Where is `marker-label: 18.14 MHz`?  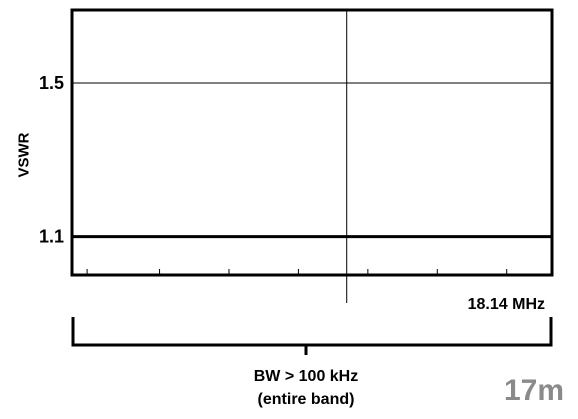 marker-label: 18.14 MHz is located at coordinates (506, 304).